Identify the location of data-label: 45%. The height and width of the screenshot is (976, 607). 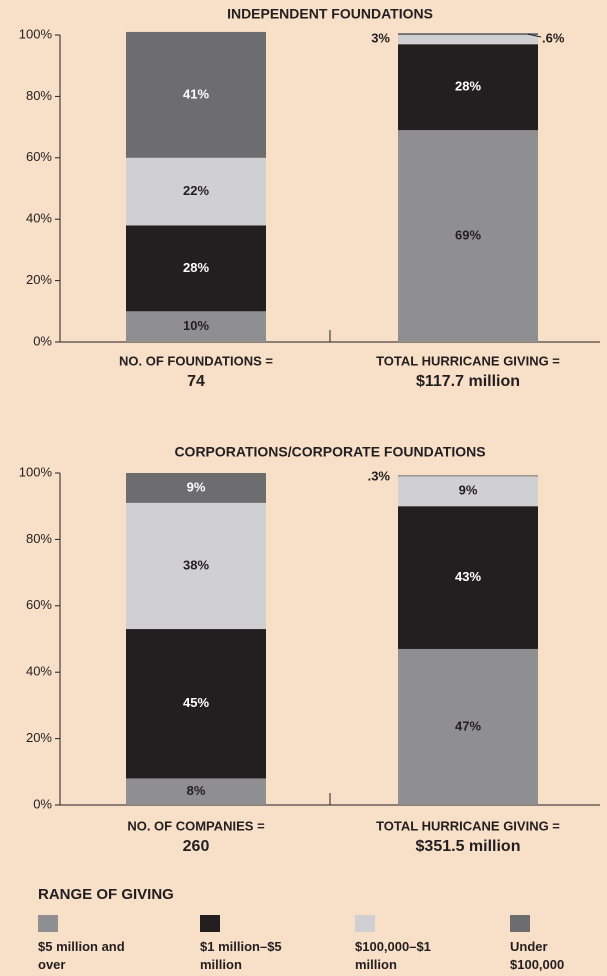
(196, 702).